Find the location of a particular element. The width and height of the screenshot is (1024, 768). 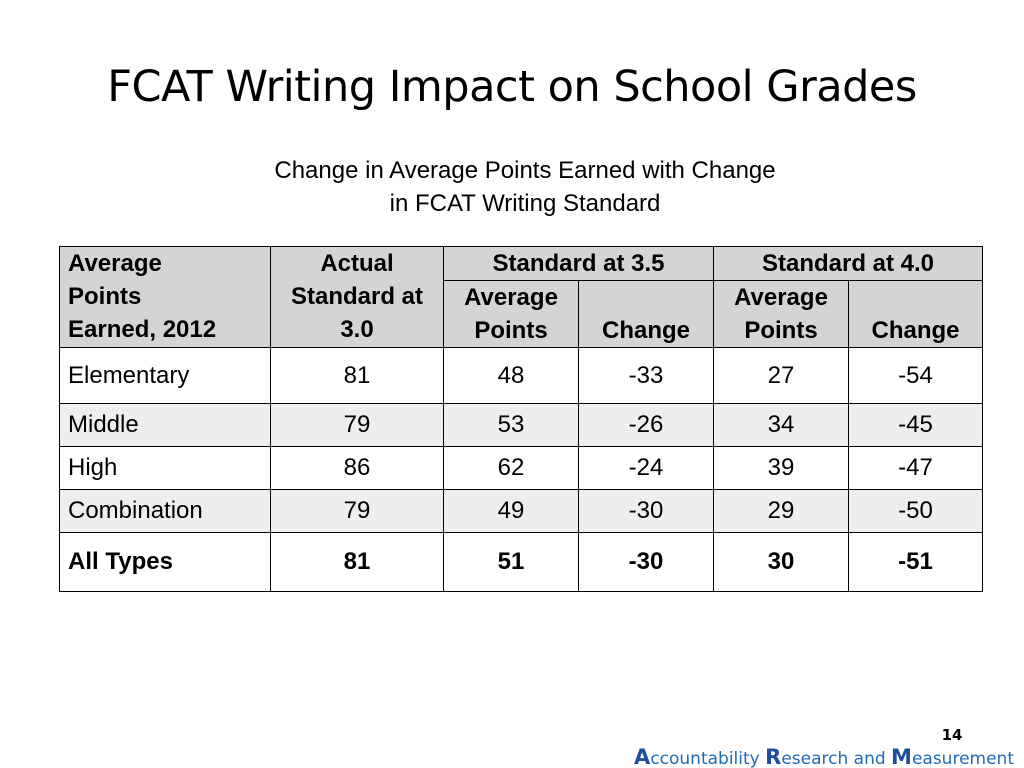

table-row: High 86 62 -24 39 -47 is located at coordinates (521, 468).